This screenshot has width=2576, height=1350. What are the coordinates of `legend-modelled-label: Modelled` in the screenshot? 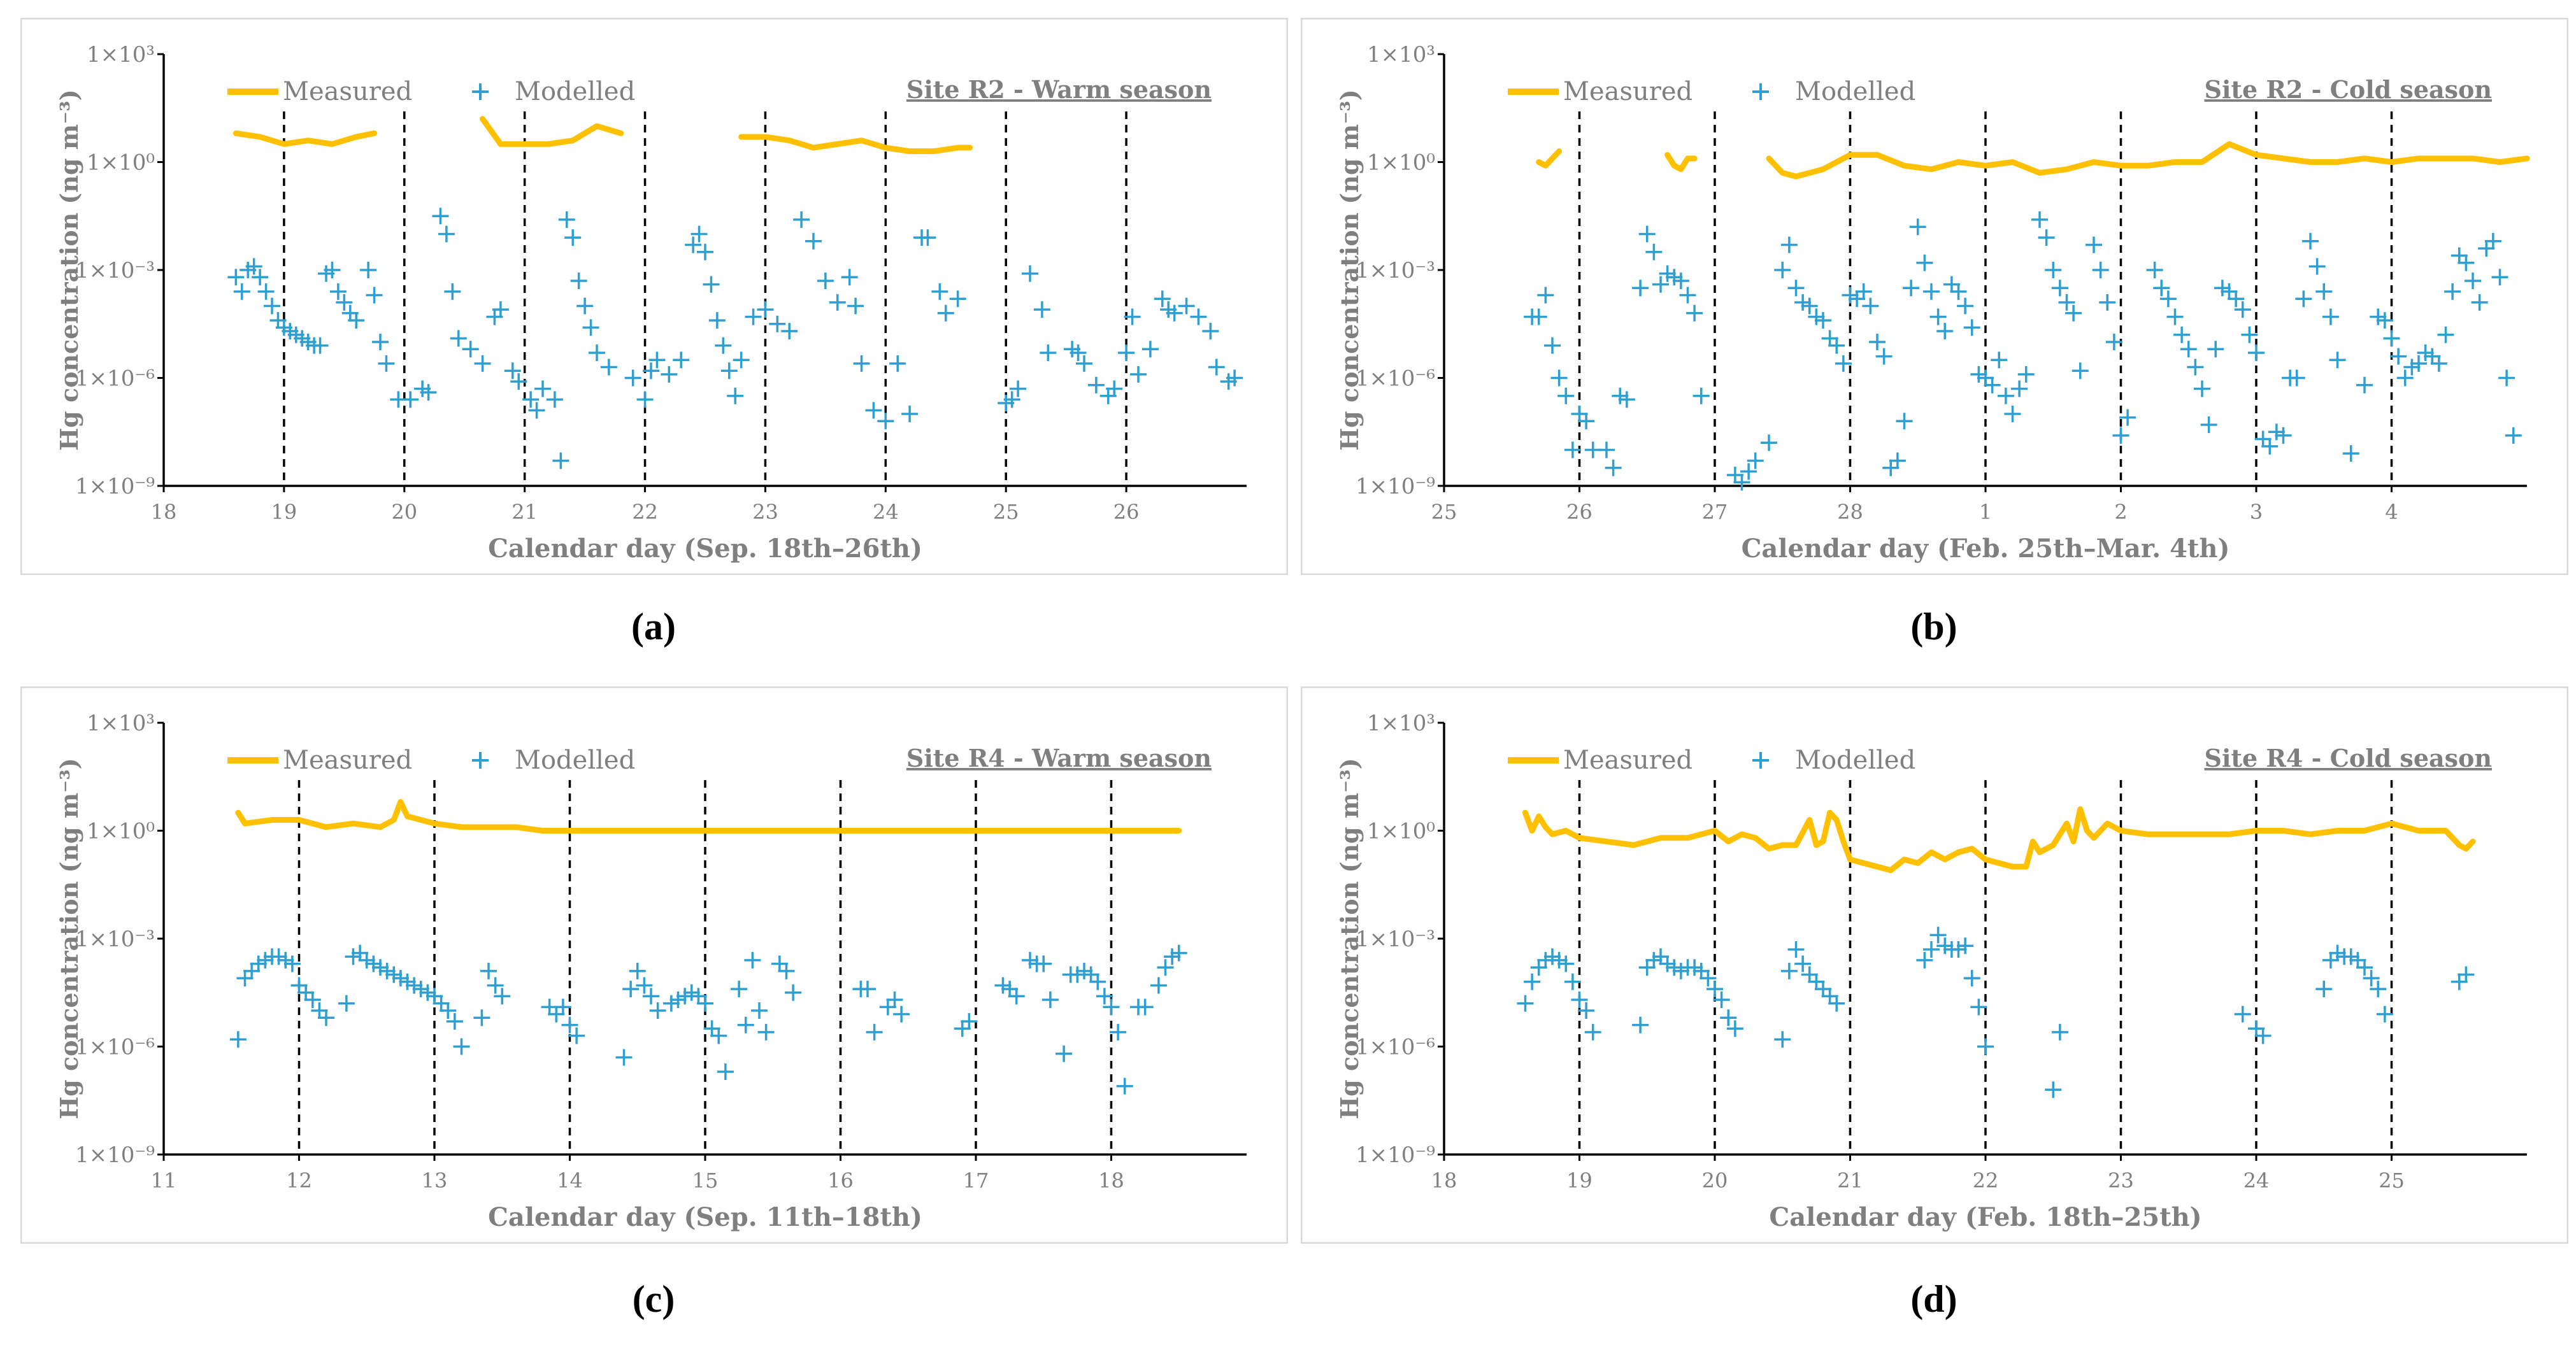 It's located at (1855, 92).